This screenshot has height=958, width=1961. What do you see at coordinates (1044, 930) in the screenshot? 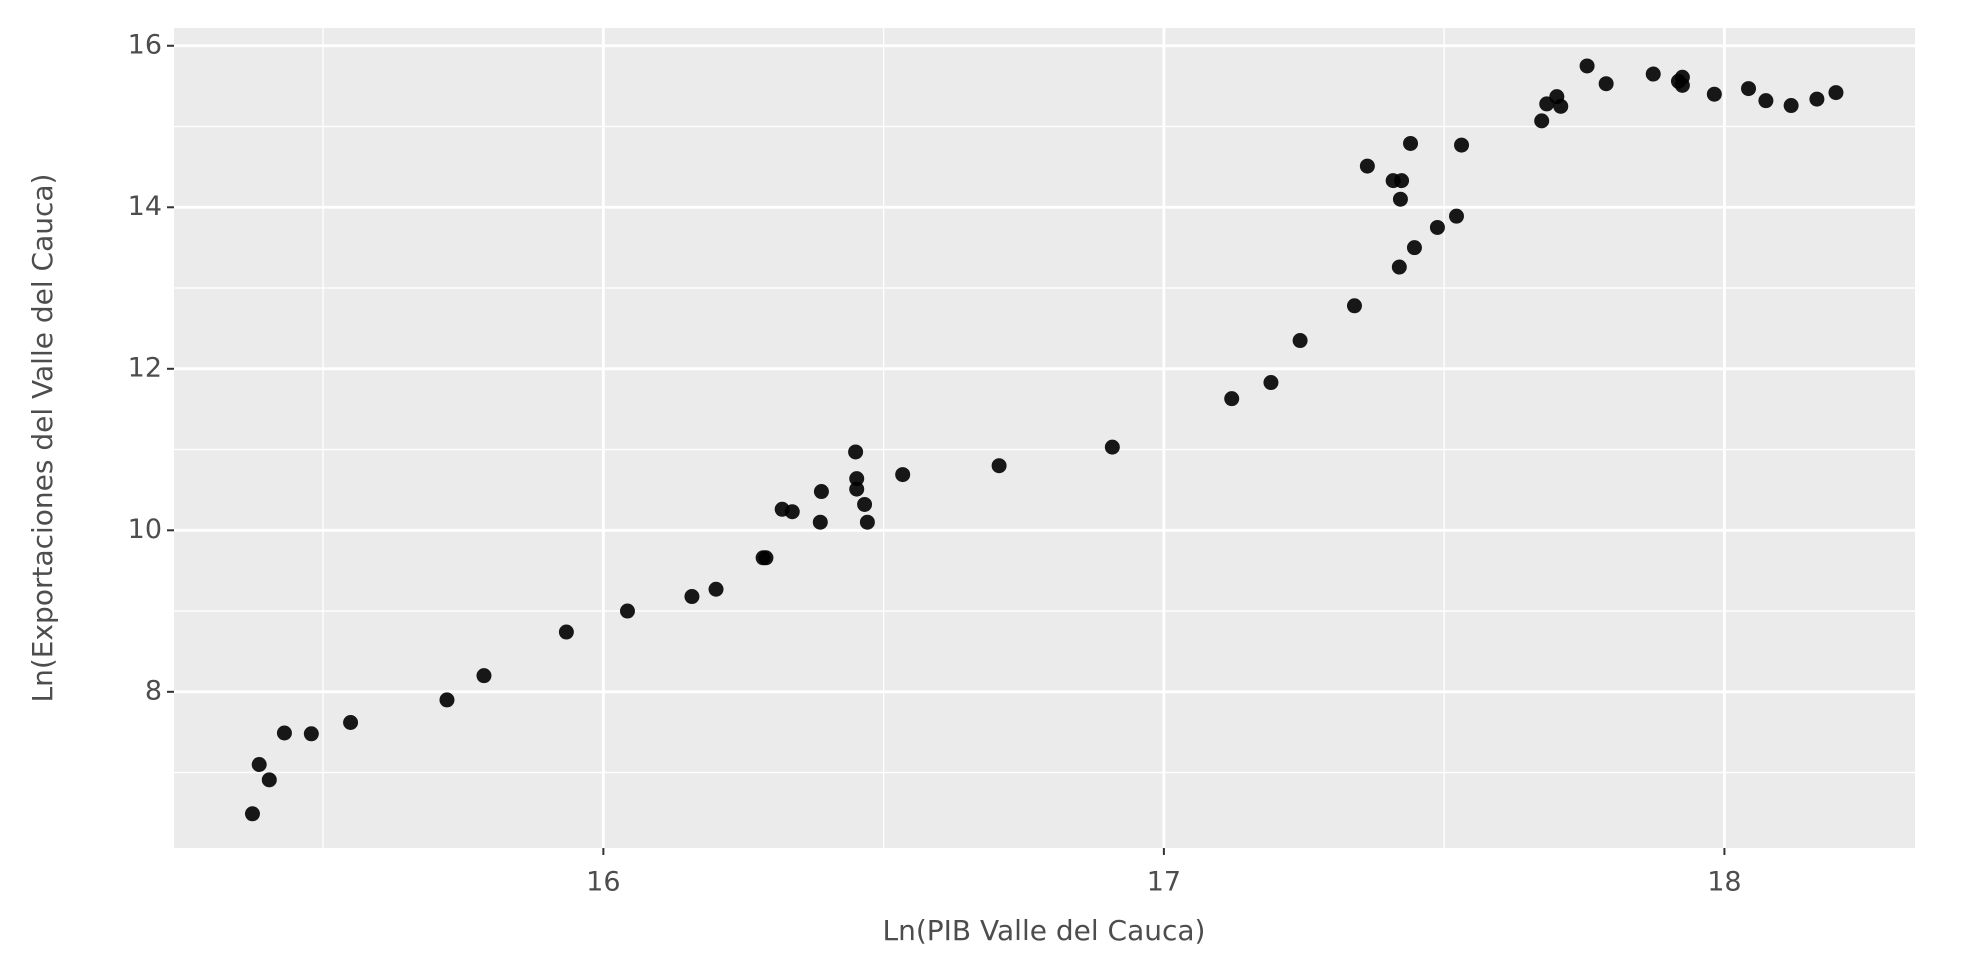
I see `x-axis-title: Ln(PIB Valle del Cauca)` at bounding box center [1044, 930].